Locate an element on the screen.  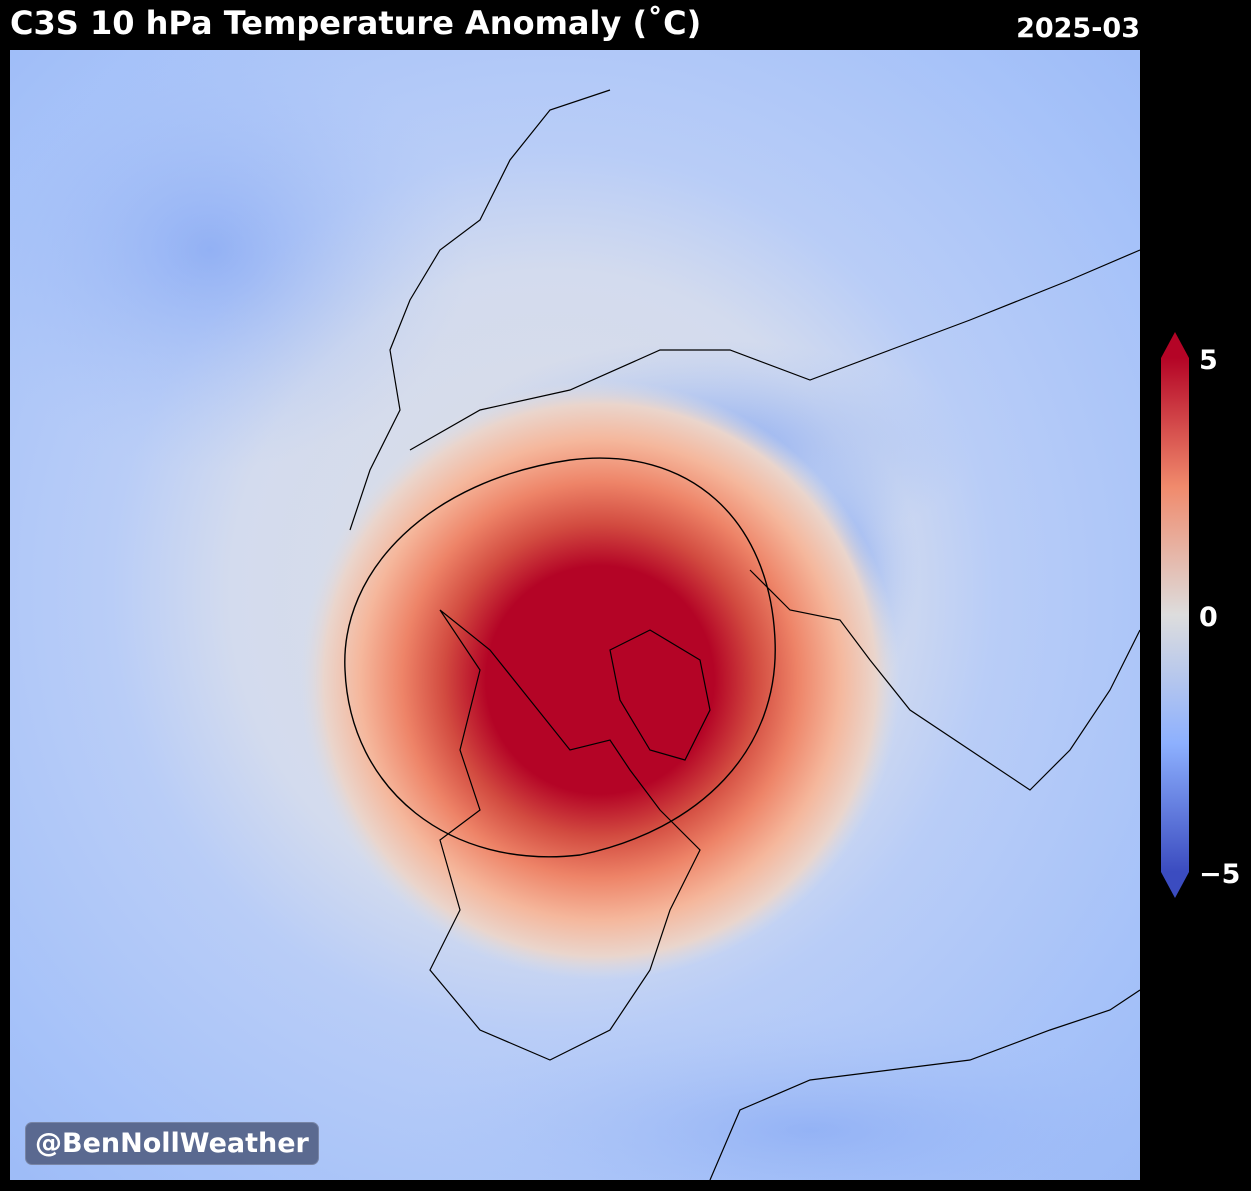
colorbar-tick-zero: 0 is located at coordinates (1208, 617).